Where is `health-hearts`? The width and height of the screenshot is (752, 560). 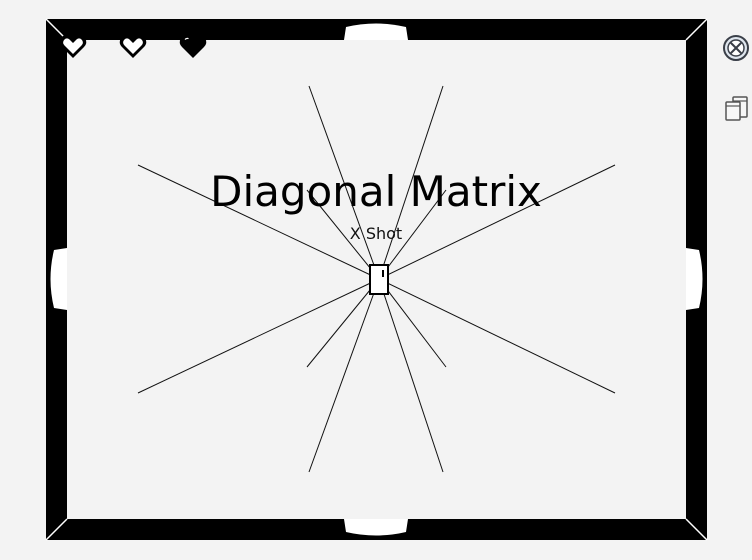
health-hearts is located at coordinates (133, 47).